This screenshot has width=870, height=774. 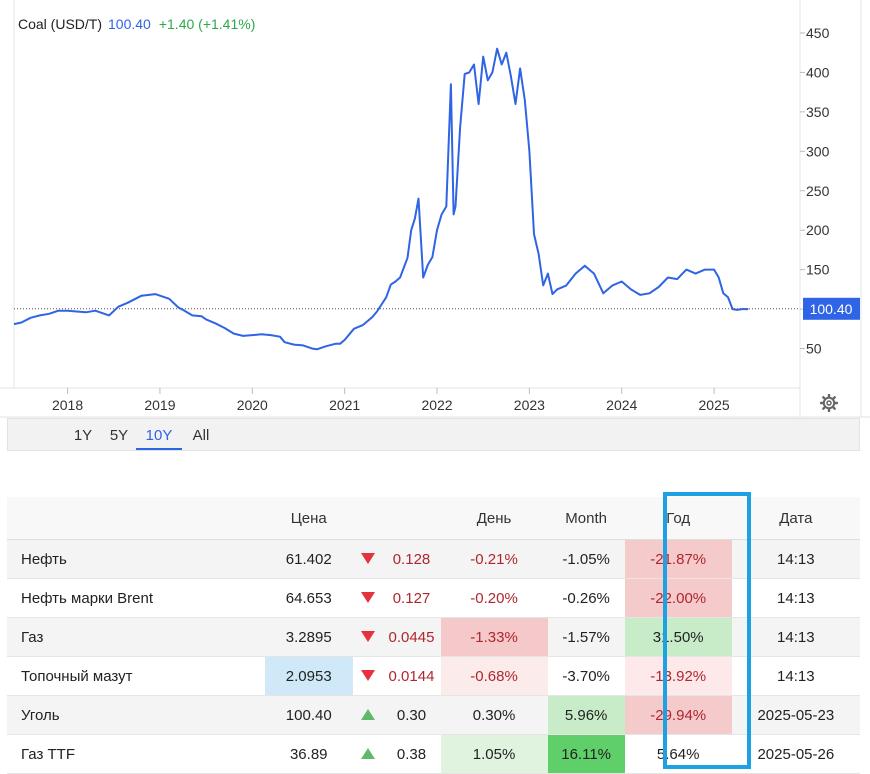 I want to click on chart-last-value: 100.40, so click(x=129, y=24).